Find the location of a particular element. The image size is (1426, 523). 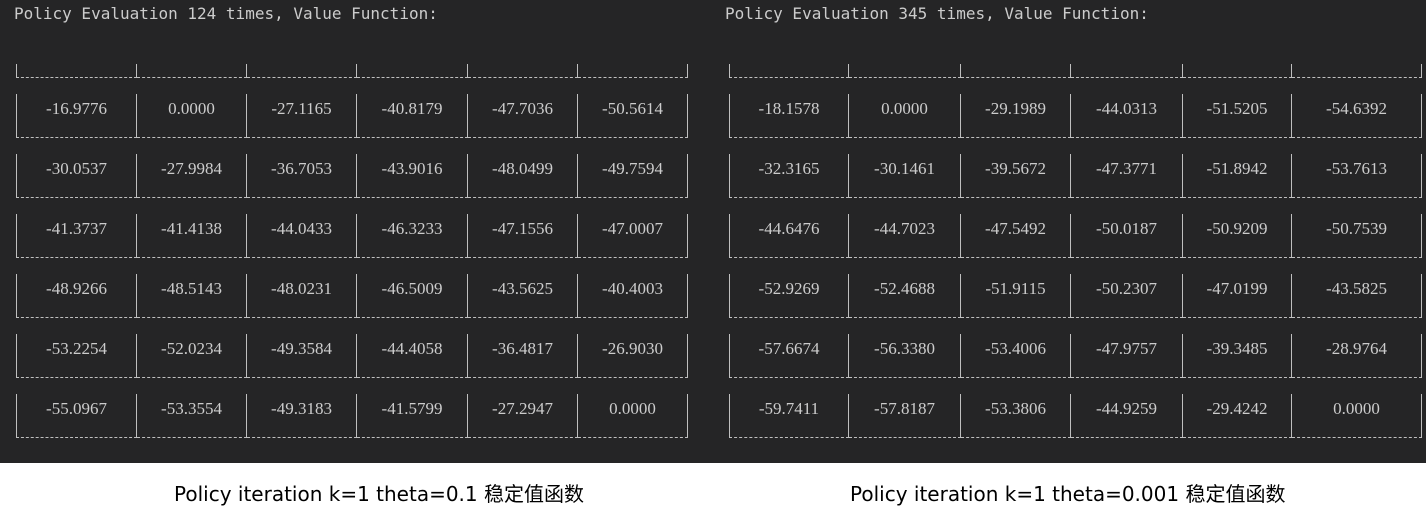

table-cell: -57.8187 is located at coordinates (905, 409).